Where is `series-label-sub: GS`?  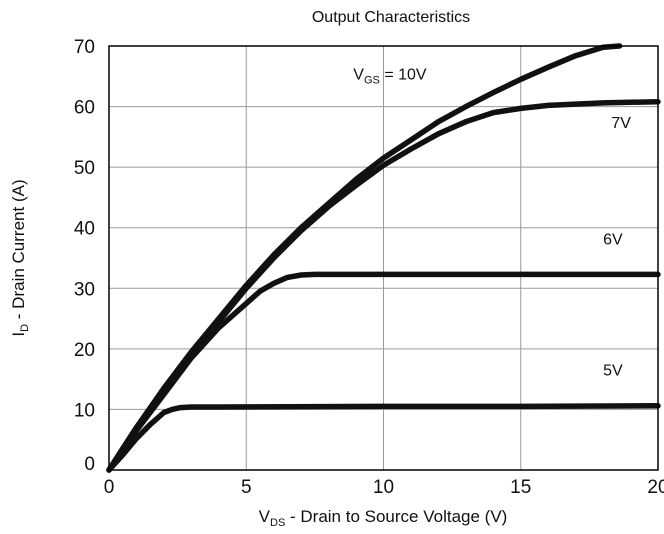 series-label-sub: GS is located at coordinates (372, 80).